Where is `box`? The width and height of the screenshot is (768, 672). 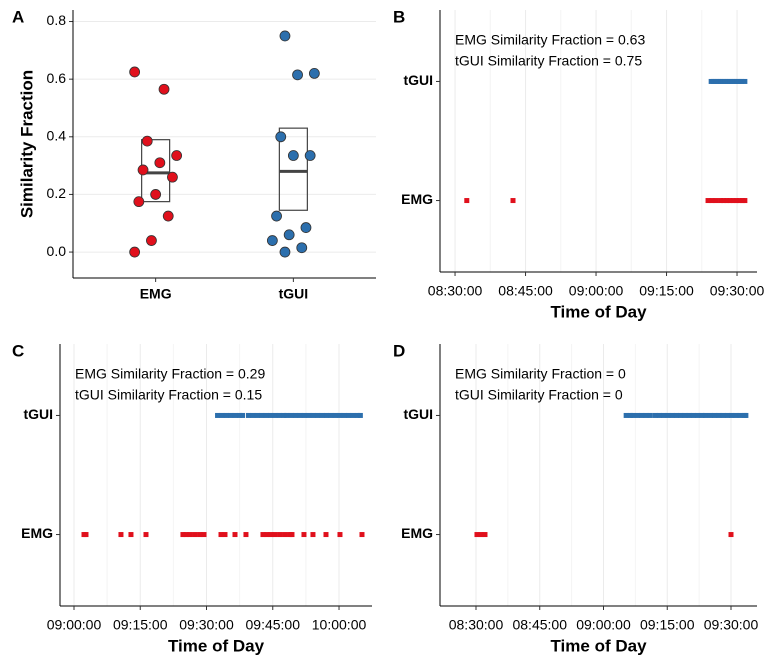 box is located at coordinates (293, 169).